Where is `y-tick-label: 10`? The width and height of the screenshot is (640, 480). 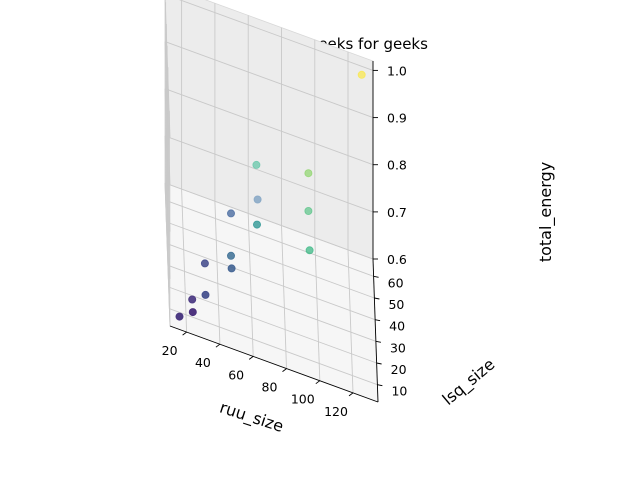
y-tick-label: 10 is located at coordinates (399, 391).